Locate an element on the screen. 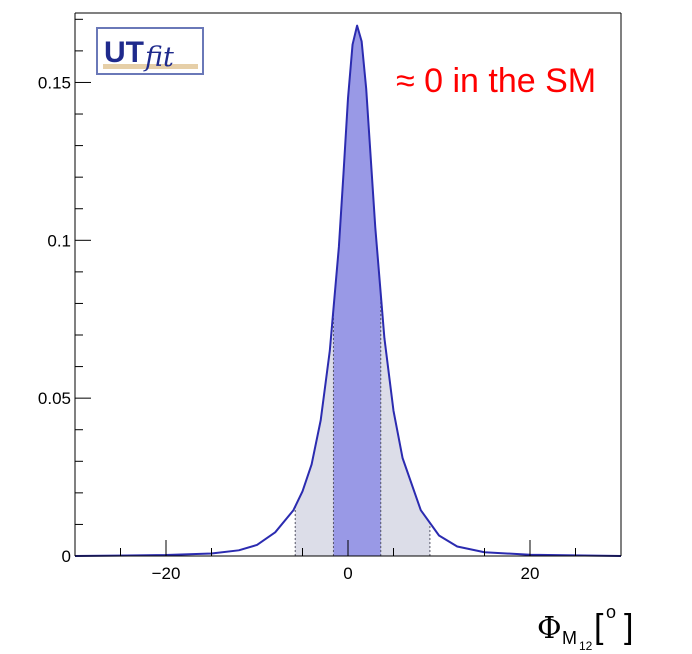 The height and width of the screenshot is (654, 692). logo-text-ut: UT is located at coordinates (124, 52).